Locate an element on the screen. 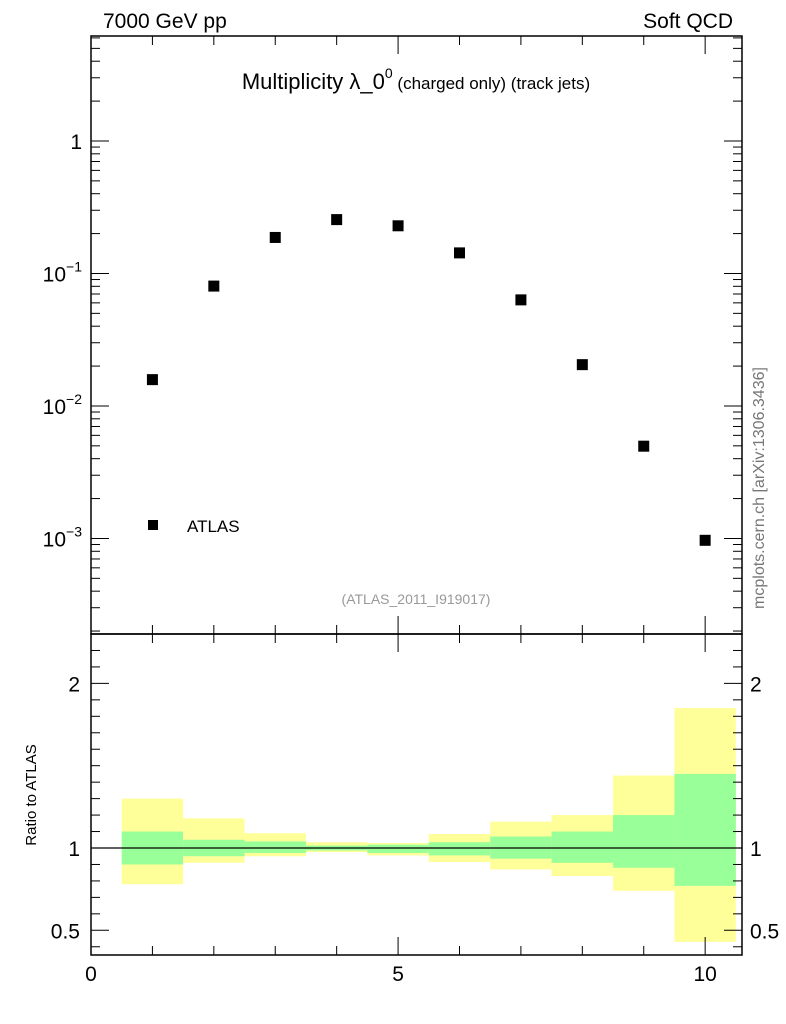 Image resolution: width=786 pixels, height=1024 pixels. source-watermark: mcplots.cern.ch [arXiv:1306.3436] is located at coordinates (759, 488).